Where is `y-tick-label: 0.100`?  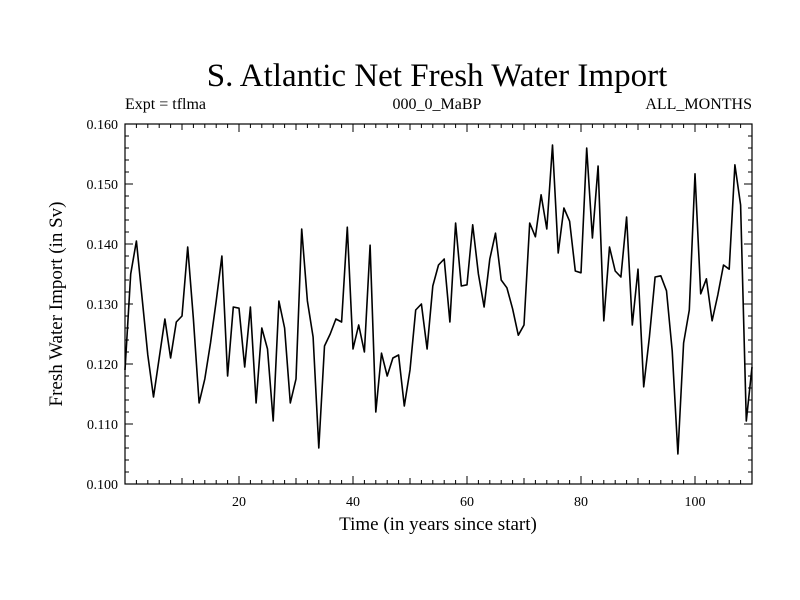 y-tick-label: 0.100 is located at coordinates (103, 485).